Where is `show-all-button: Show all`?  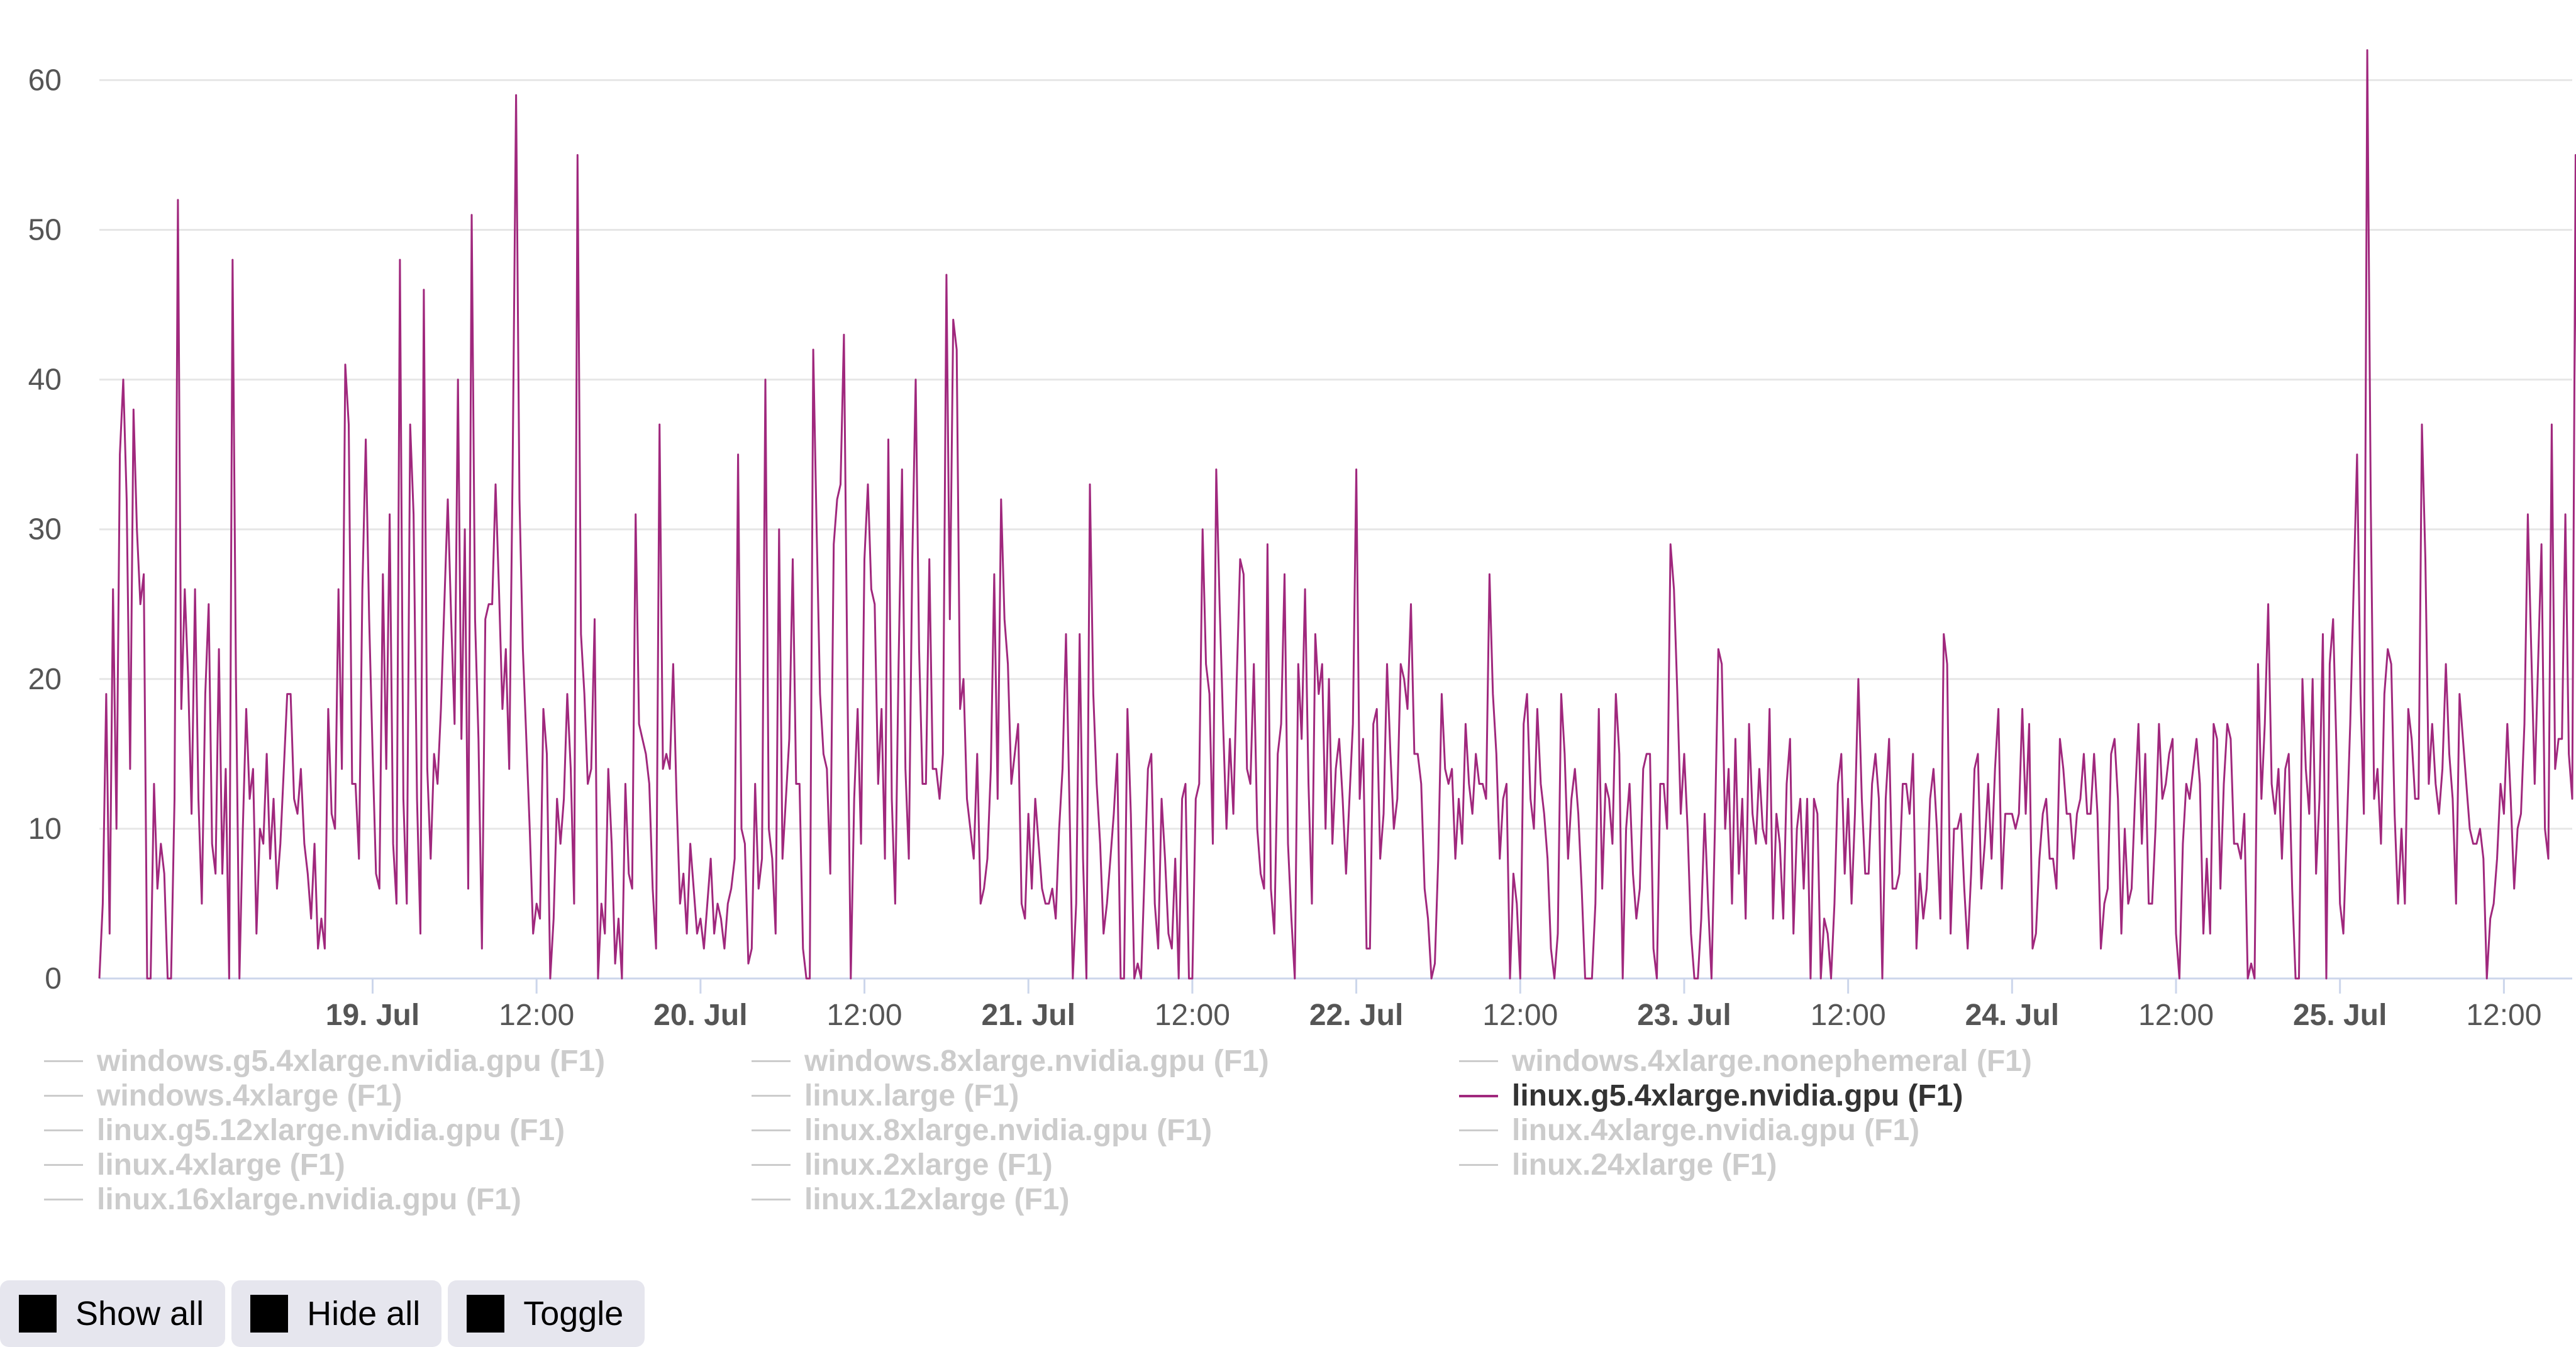 show-all-button: Show all is located at coordinates (113, 1313).